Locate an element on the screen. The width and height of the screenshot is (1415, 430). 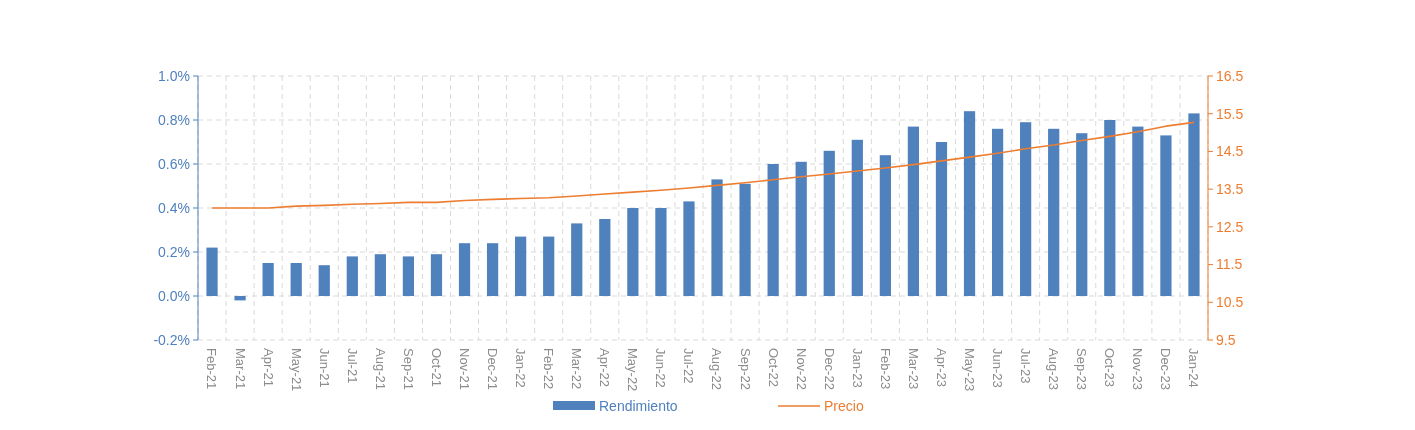
y2-tick-label: 10.5 is located at coordinates (1230, 302).